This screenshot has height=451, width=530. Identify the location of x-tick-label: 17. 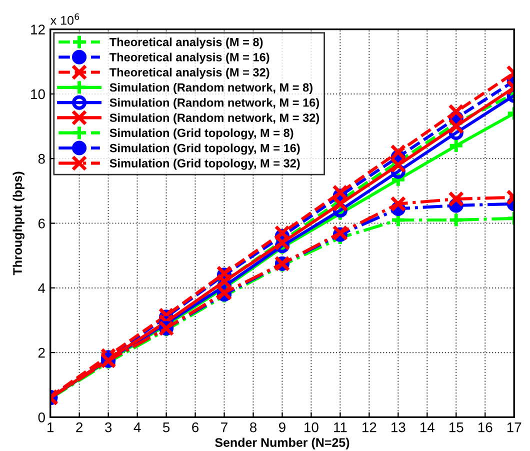
(514, 427).